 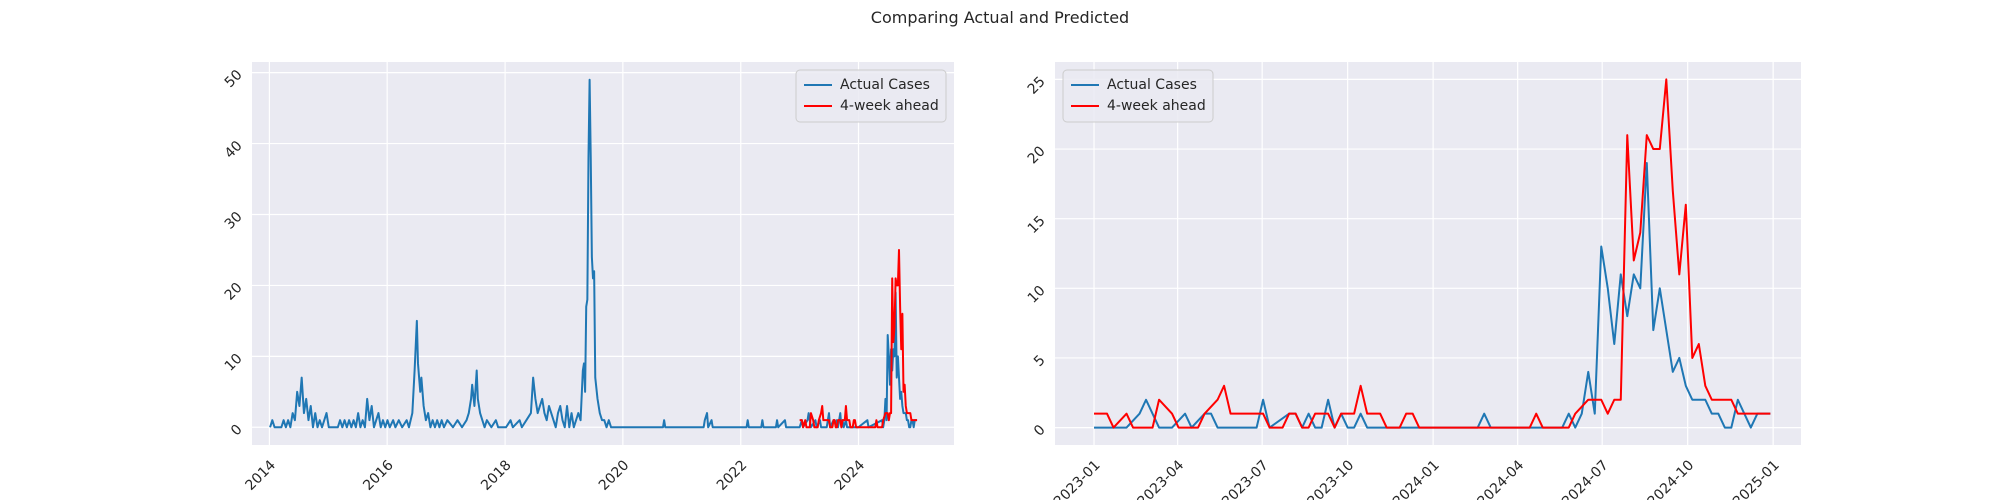 What do you see at coordinates (496, 475) in the screenshot?
I see `x-tick-label: 2018` at bounding box center [496, 475].